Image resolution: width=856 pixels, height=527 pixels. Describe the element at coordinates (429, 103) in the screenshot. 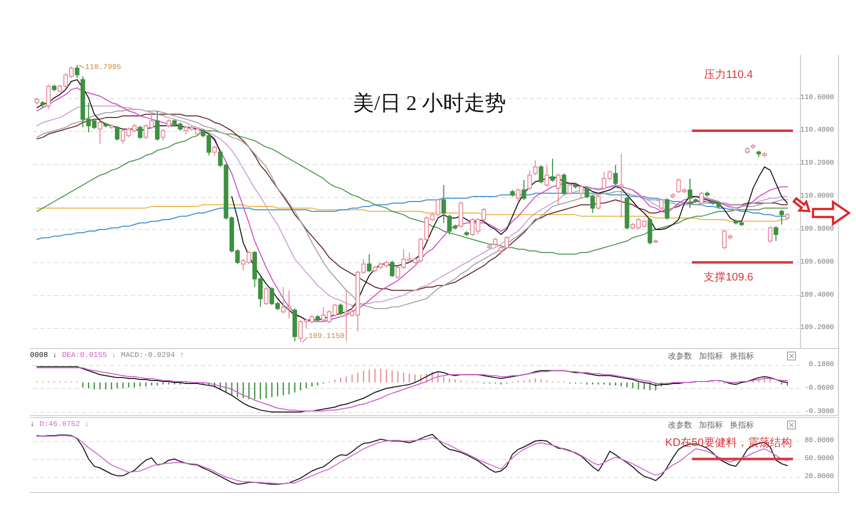

I see `text: 美/日 2 小时走势` at that location.